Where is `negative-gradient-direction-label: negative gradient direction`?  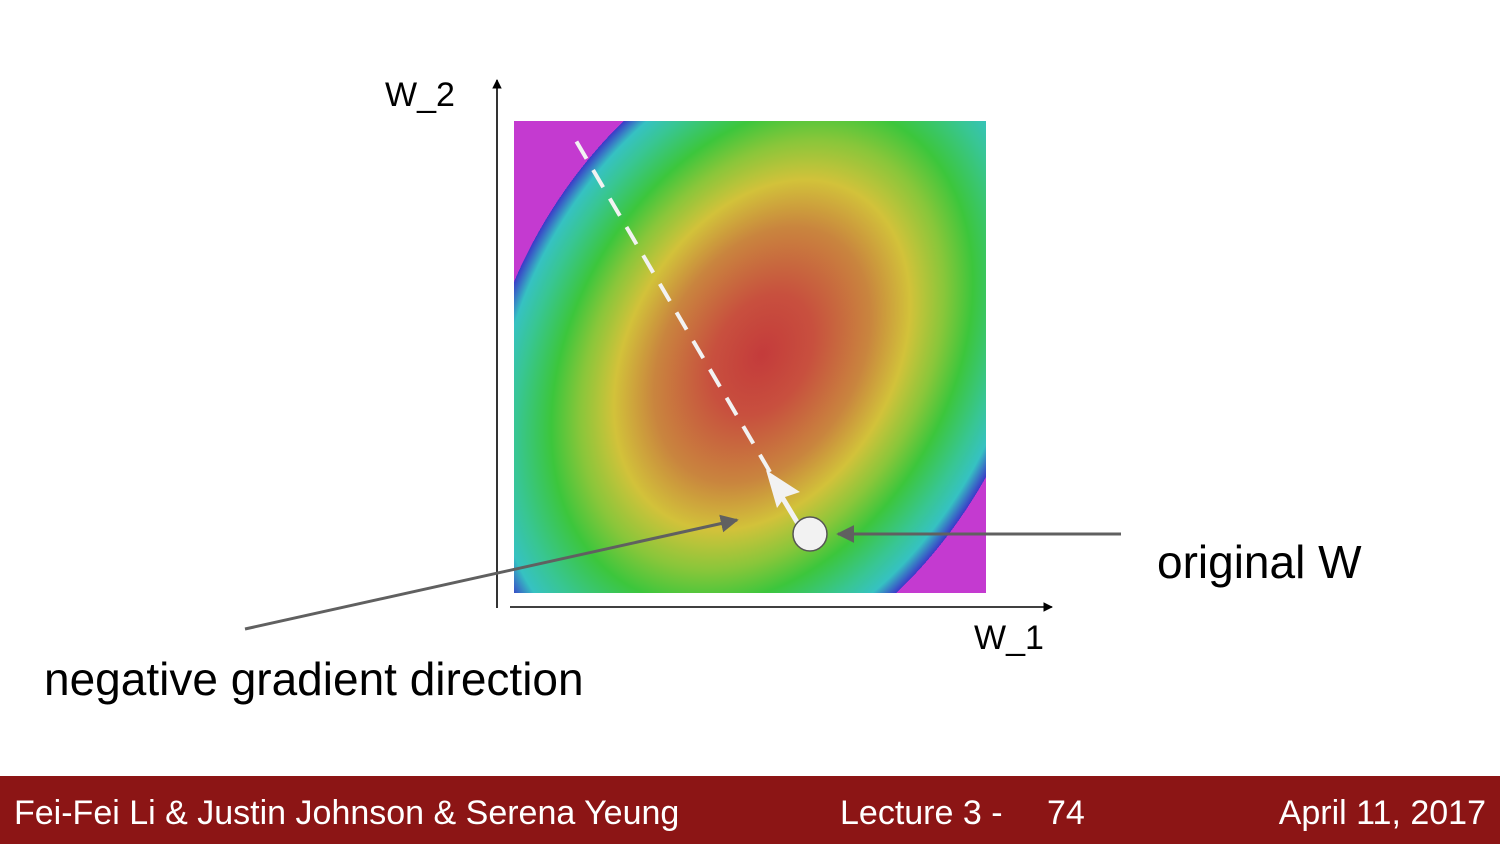
negative-gradient-direction-label: negative gradient direction is located at coordinates (314, 679).